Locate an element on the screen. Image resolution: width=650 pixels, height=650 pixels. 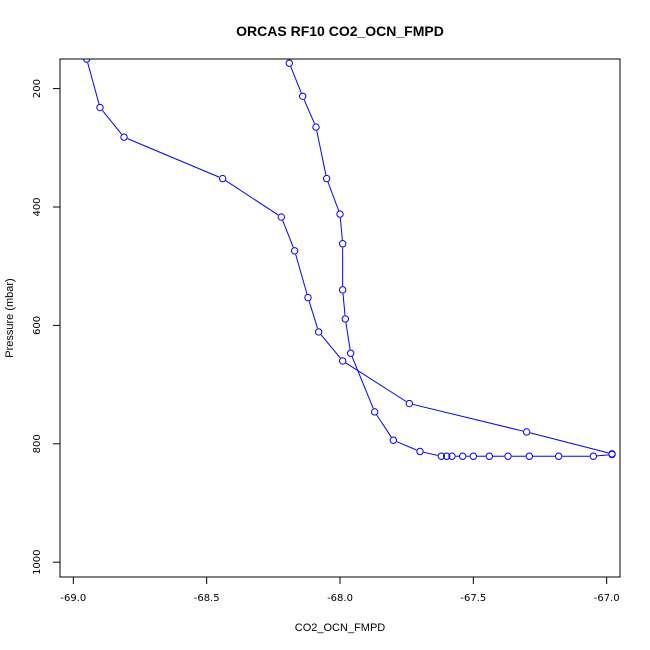
x-tick-label: -67.0 is located at coordinates (607, 598).